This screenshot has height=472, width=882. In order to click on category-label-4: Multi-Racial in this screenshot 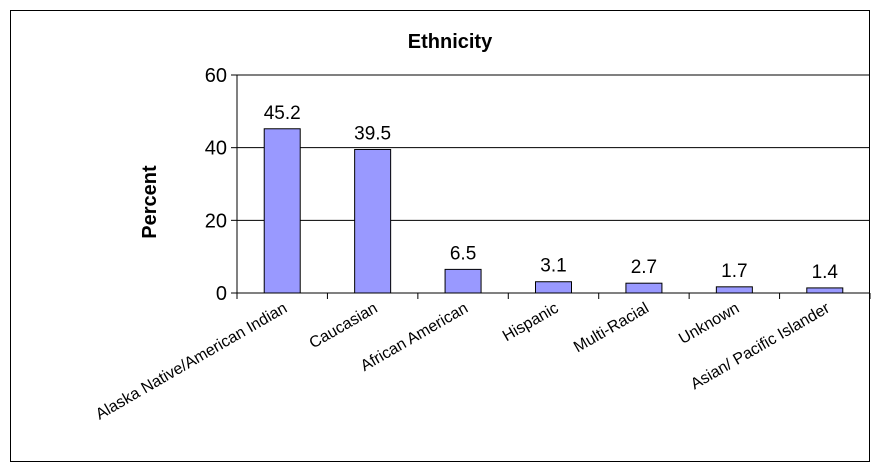, I will do `click(611, 328)`.